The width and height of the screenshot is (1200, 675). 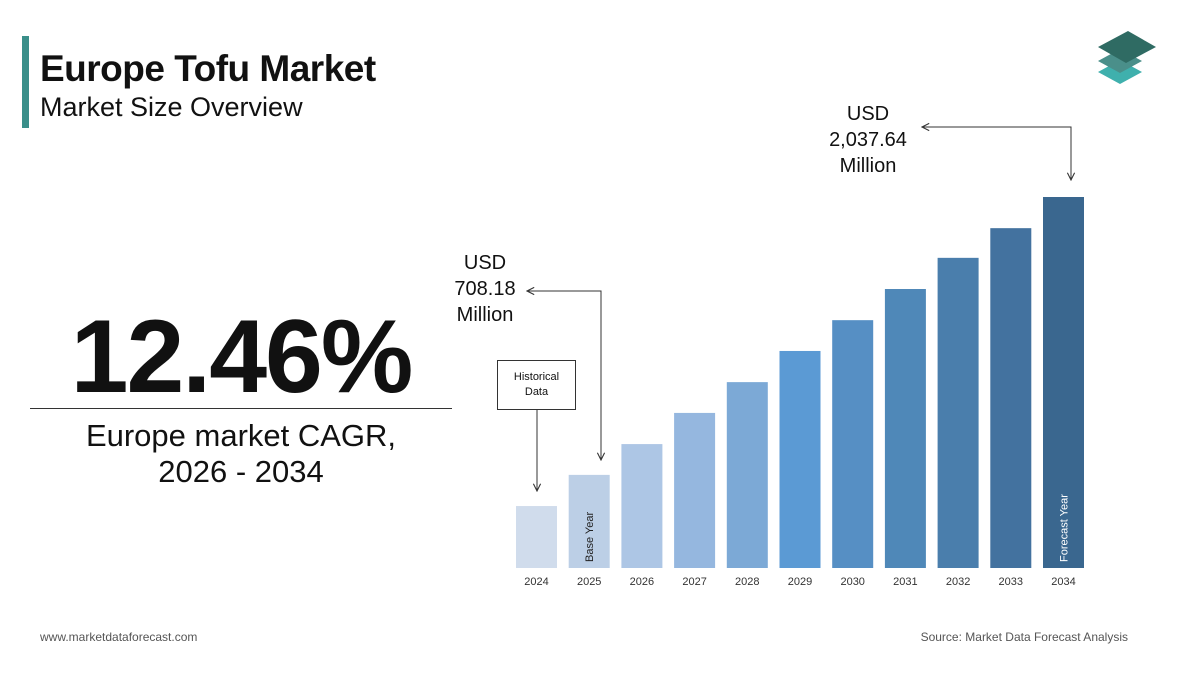 I want to click on title-accent-bar, so click(x=25, y=82).